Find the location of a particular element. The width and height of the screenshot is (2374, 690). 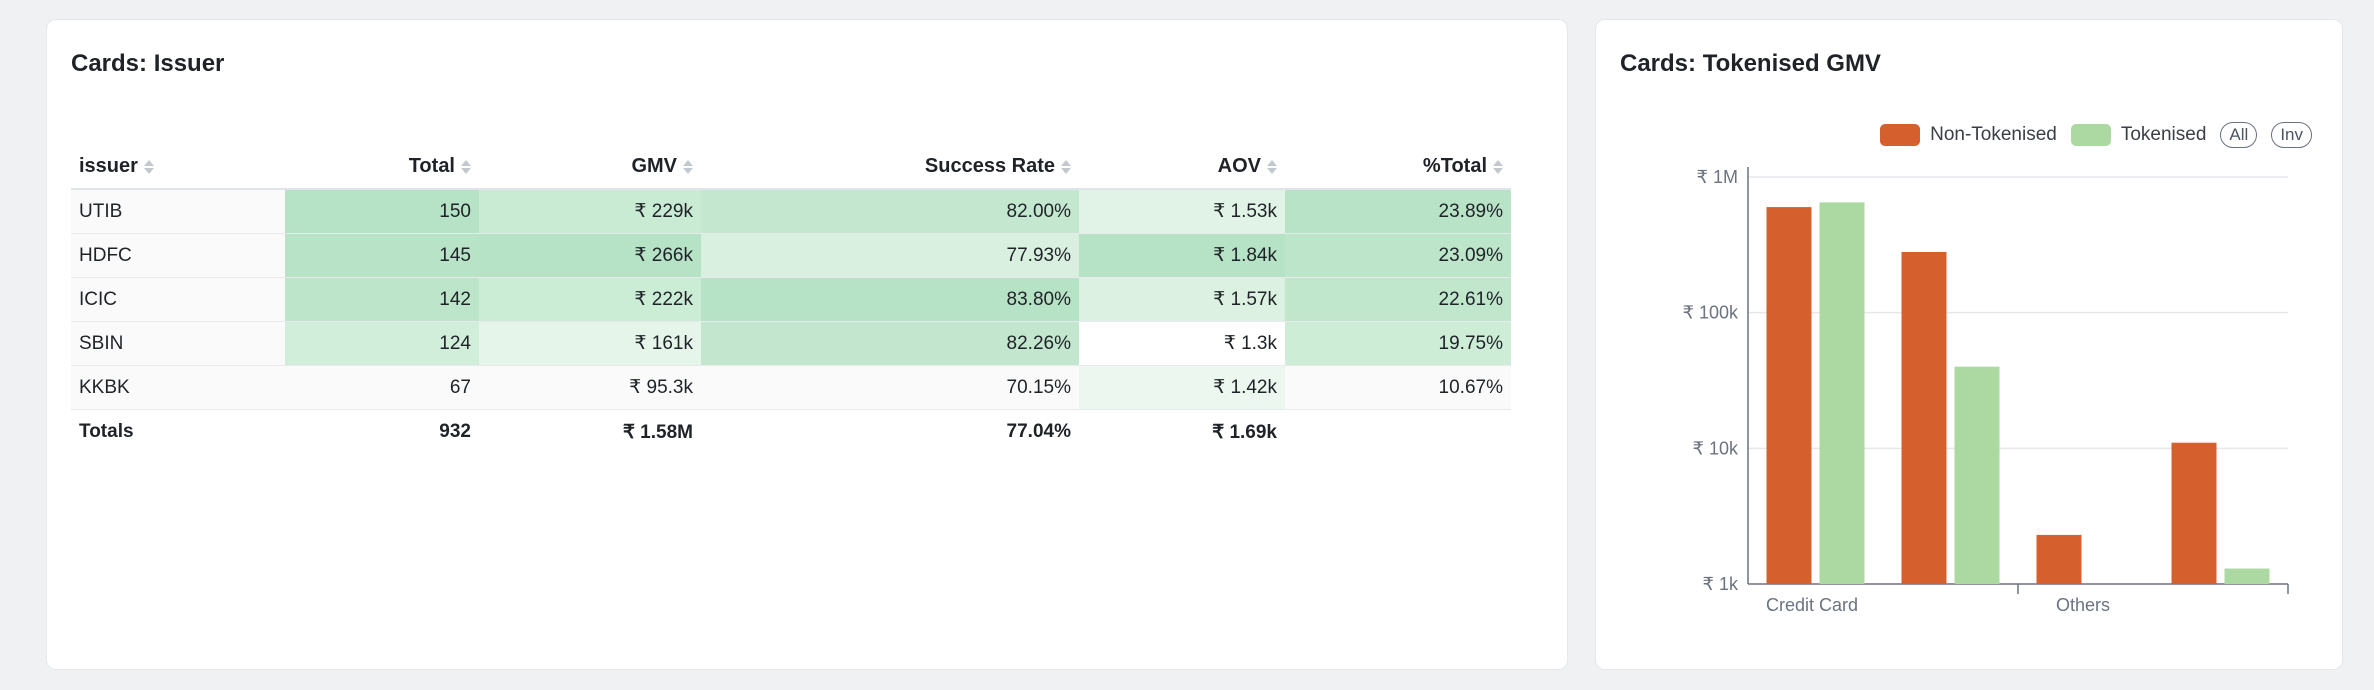

col-header-pct-total: %Total is located at coordinates (1398, 166).